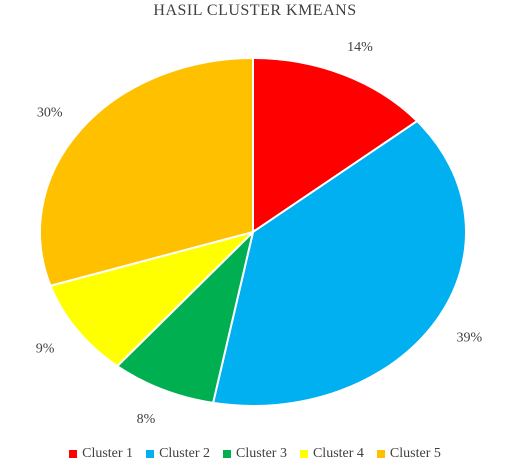 This screenshot has width=510, height=467. Describe the element at coordinates (50, 112) in the screenshot. I see `data-label-5: 30%` at that location.